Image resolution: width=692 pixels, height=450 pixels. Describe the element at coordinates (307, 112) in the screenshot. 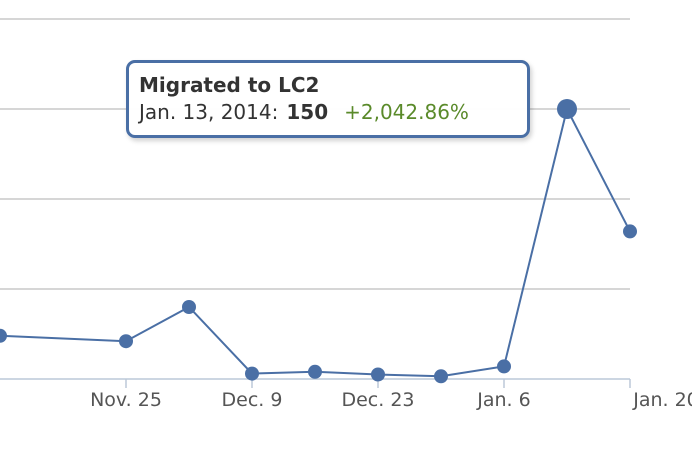

I see `tooltip-value: 150` at that location.